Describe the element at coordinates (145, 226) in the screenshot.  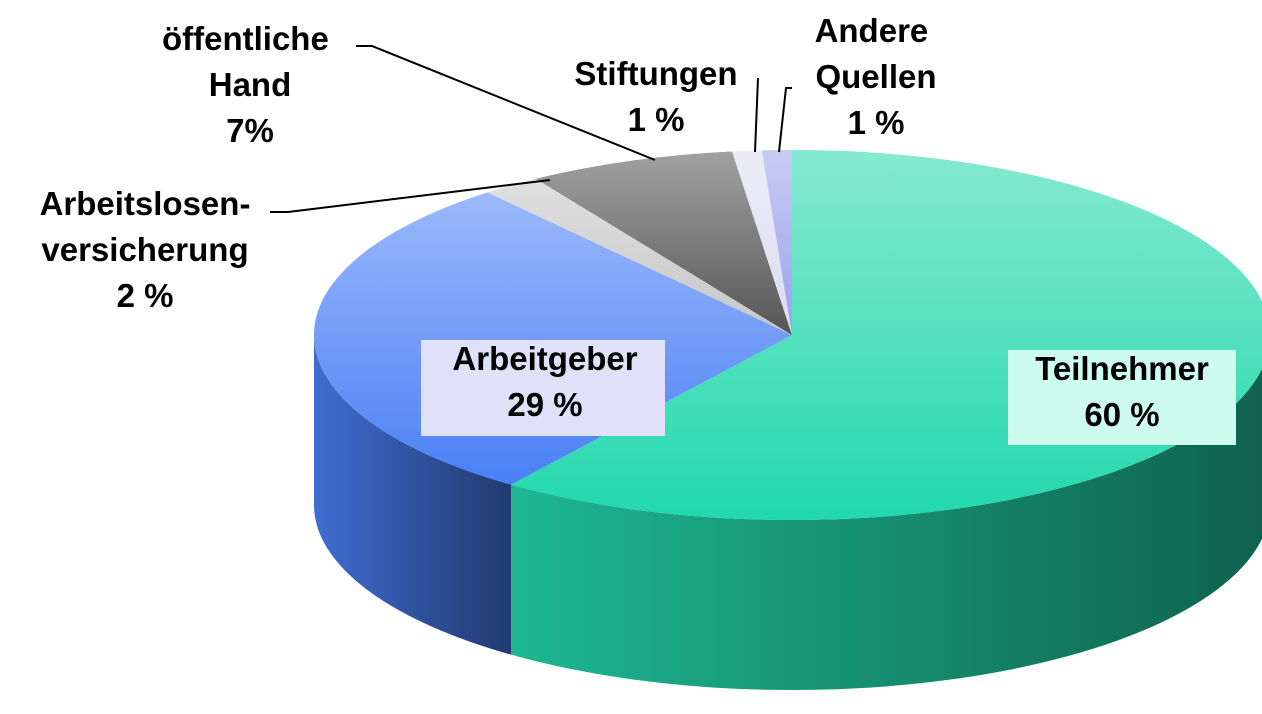
I see `category-label: Arbeitslosen-versicherung` at that location.